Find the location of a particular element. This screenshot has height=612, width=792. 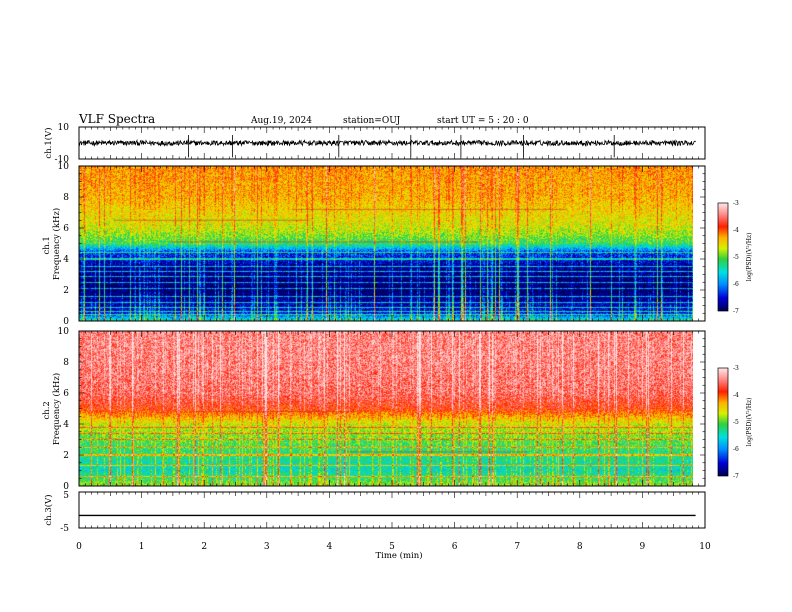

colorbar-ch2-tick: -4 is located at coordinates (736, 395).